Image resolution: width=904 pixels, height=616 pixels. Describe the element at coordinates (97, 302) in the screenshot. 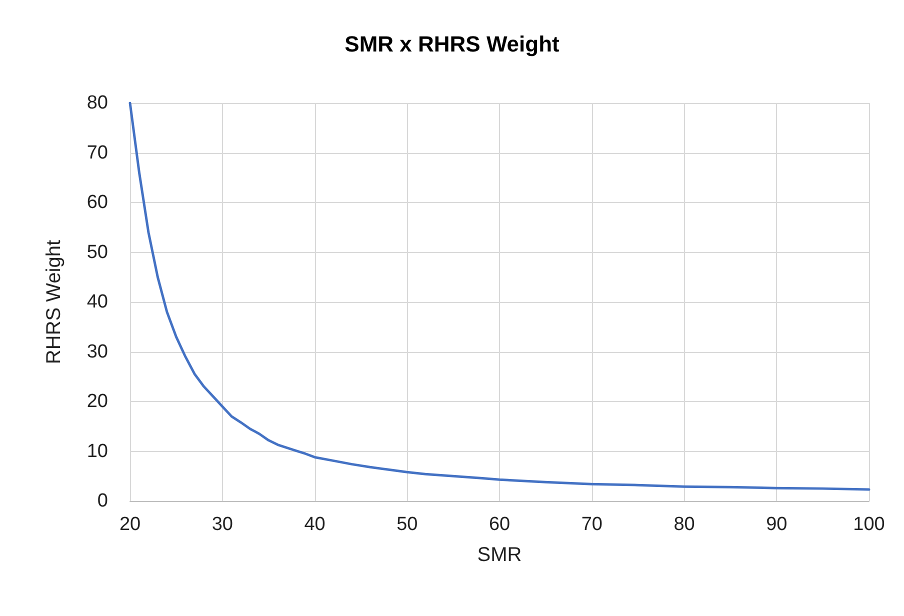

I see `y-tick-label: 40` at that location.